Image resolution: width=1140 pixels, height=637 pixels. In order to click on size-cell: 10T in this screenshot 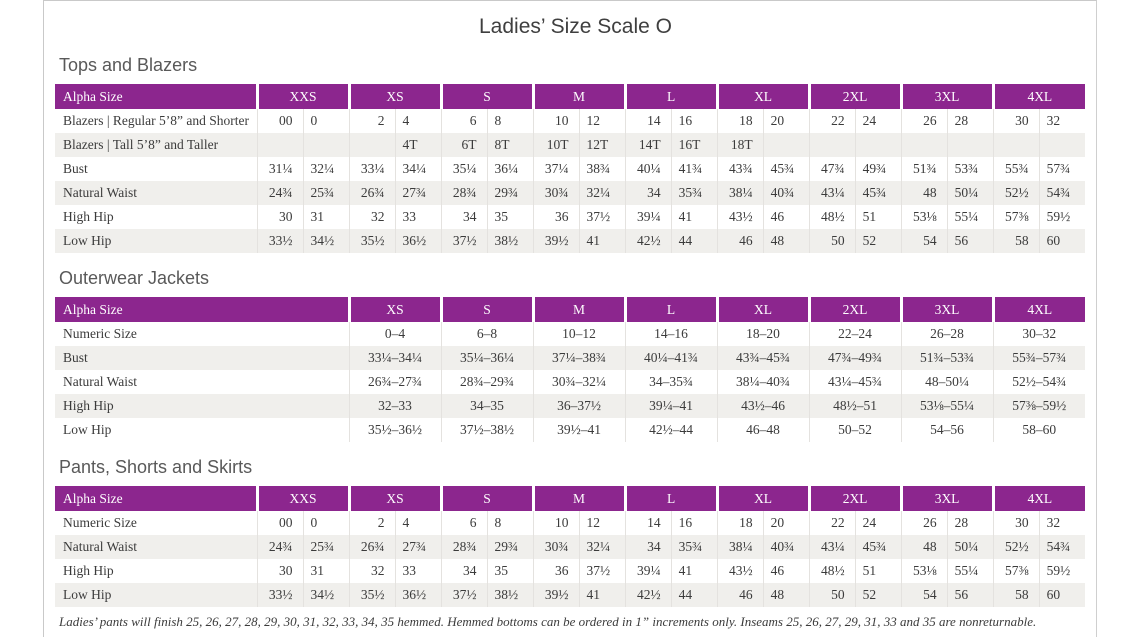, I will do `click(556, 145)`.